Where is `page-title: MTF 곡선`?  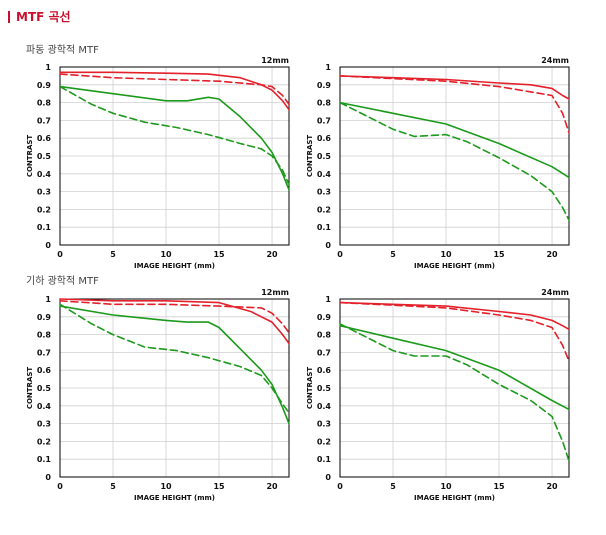
page-title: MTF 곡선 is located at coordinates (39, 16).